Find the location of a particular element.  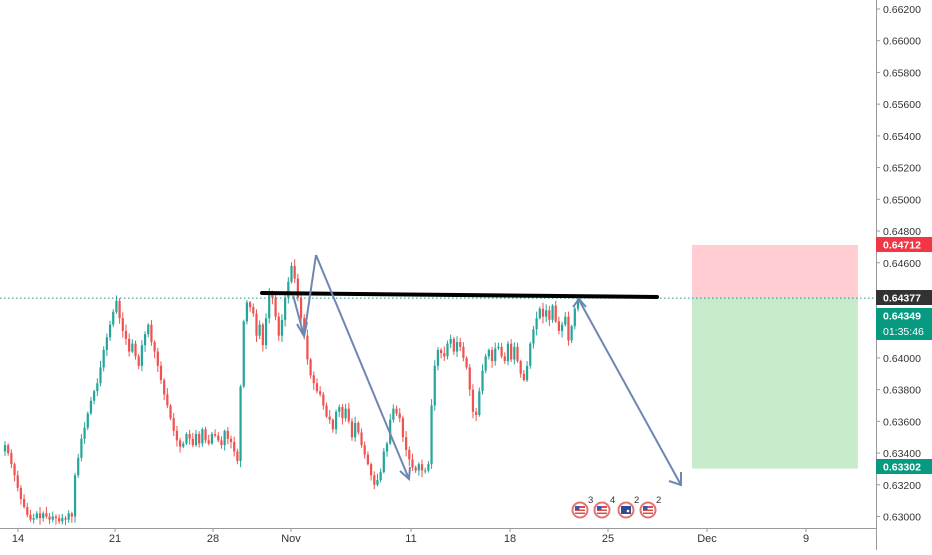

time-axis: 14 21 28 Nov 11 18 25 Dec 9 is located at coordinates (438, 539).